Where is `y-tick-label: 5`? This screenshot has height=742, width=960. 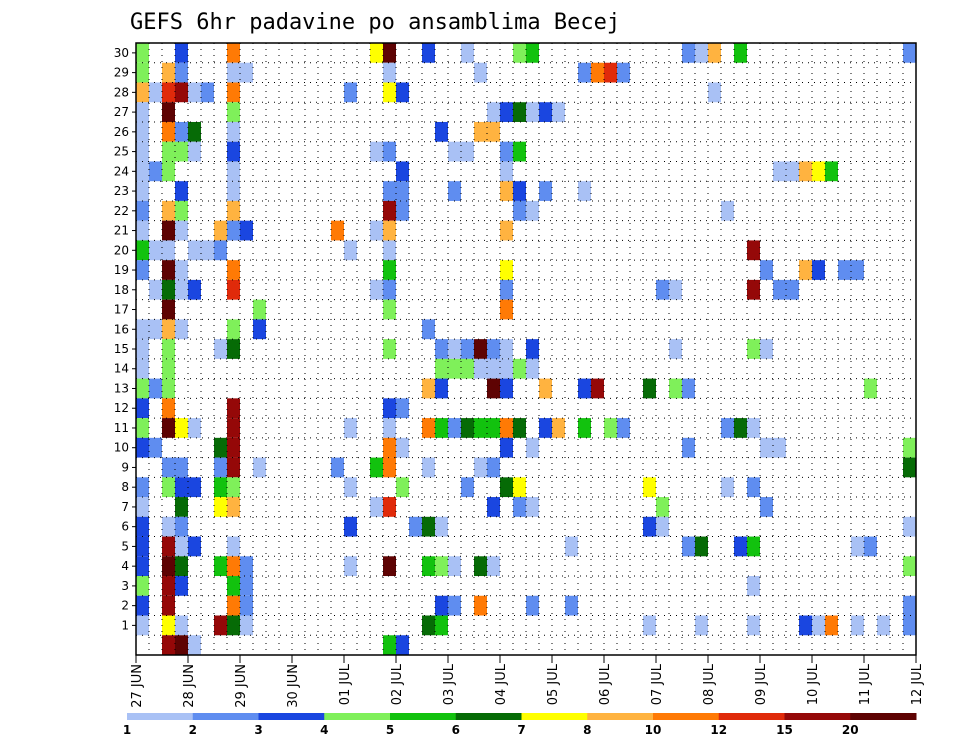 y-tick-label: 5 is located at coordinates (125, 546).